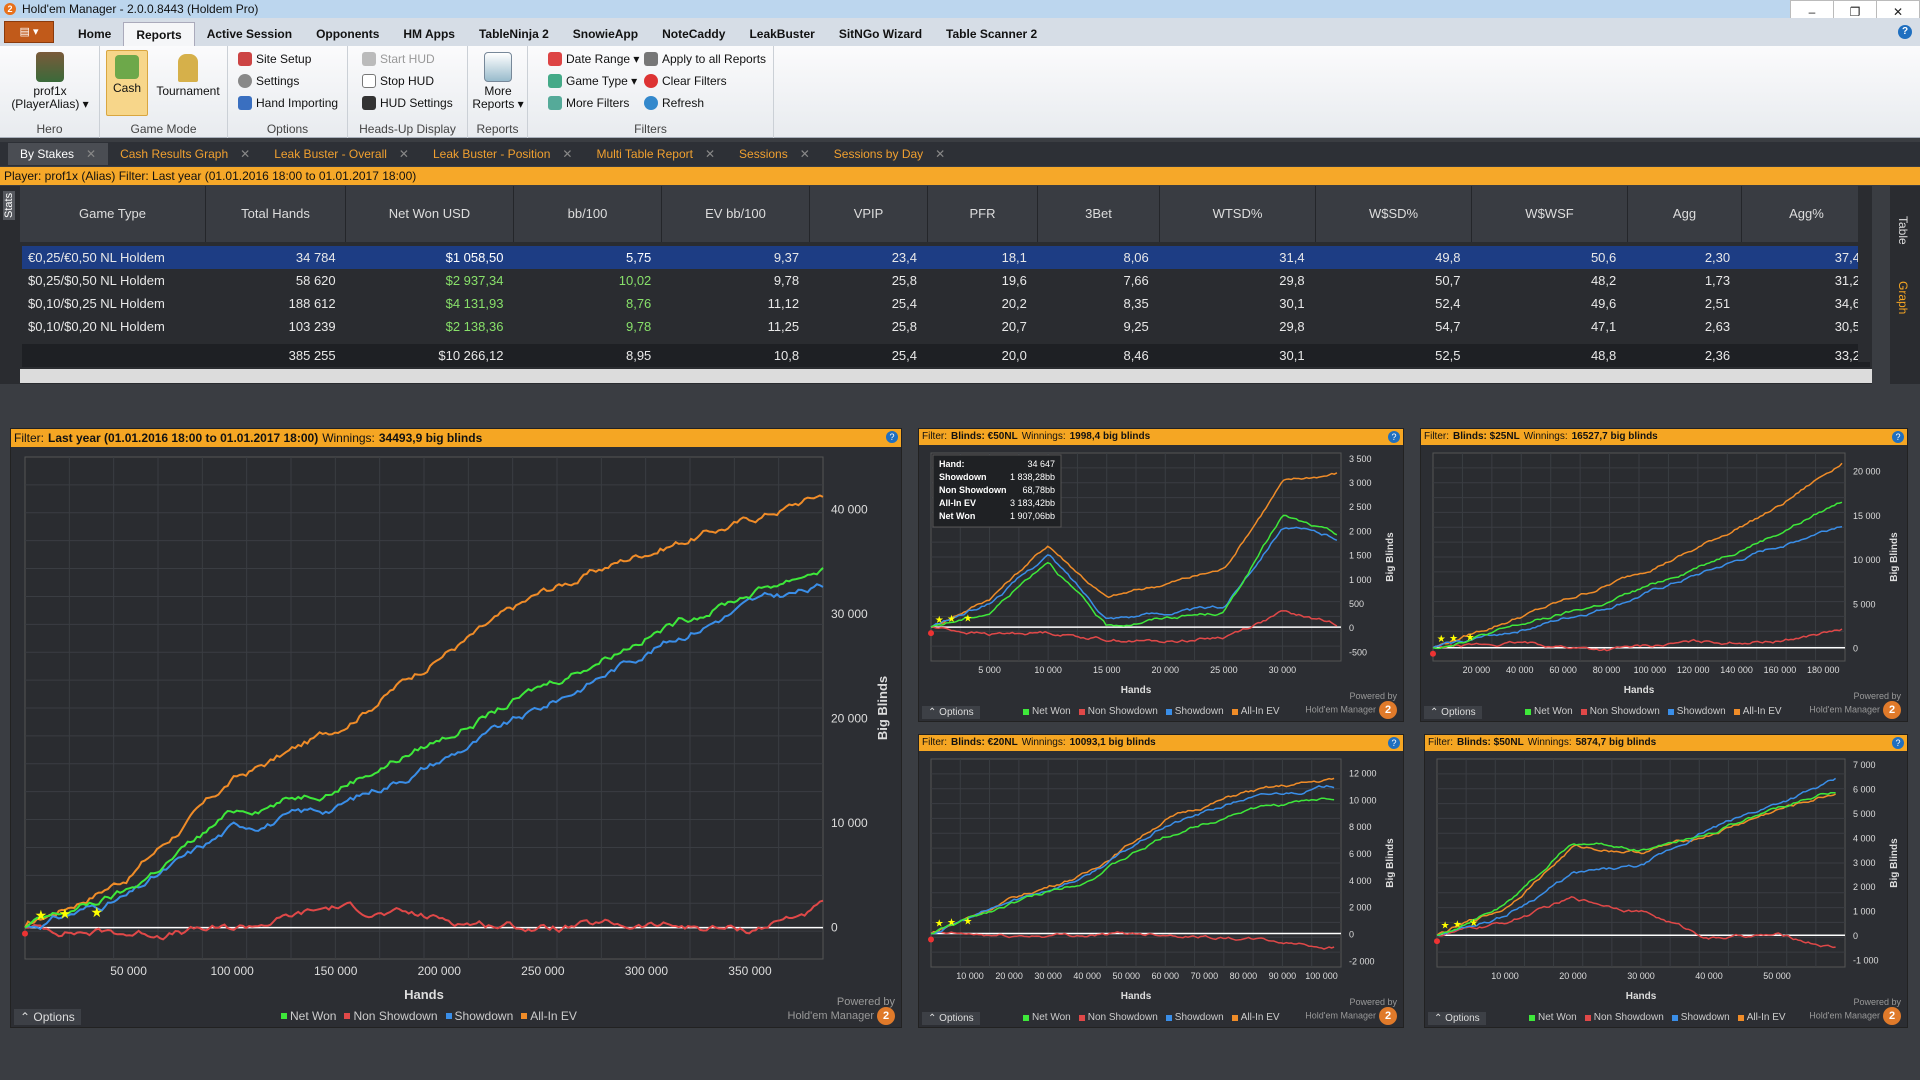  I want to click on menu-tableninja: TableNinja 2, so click(513, 34).